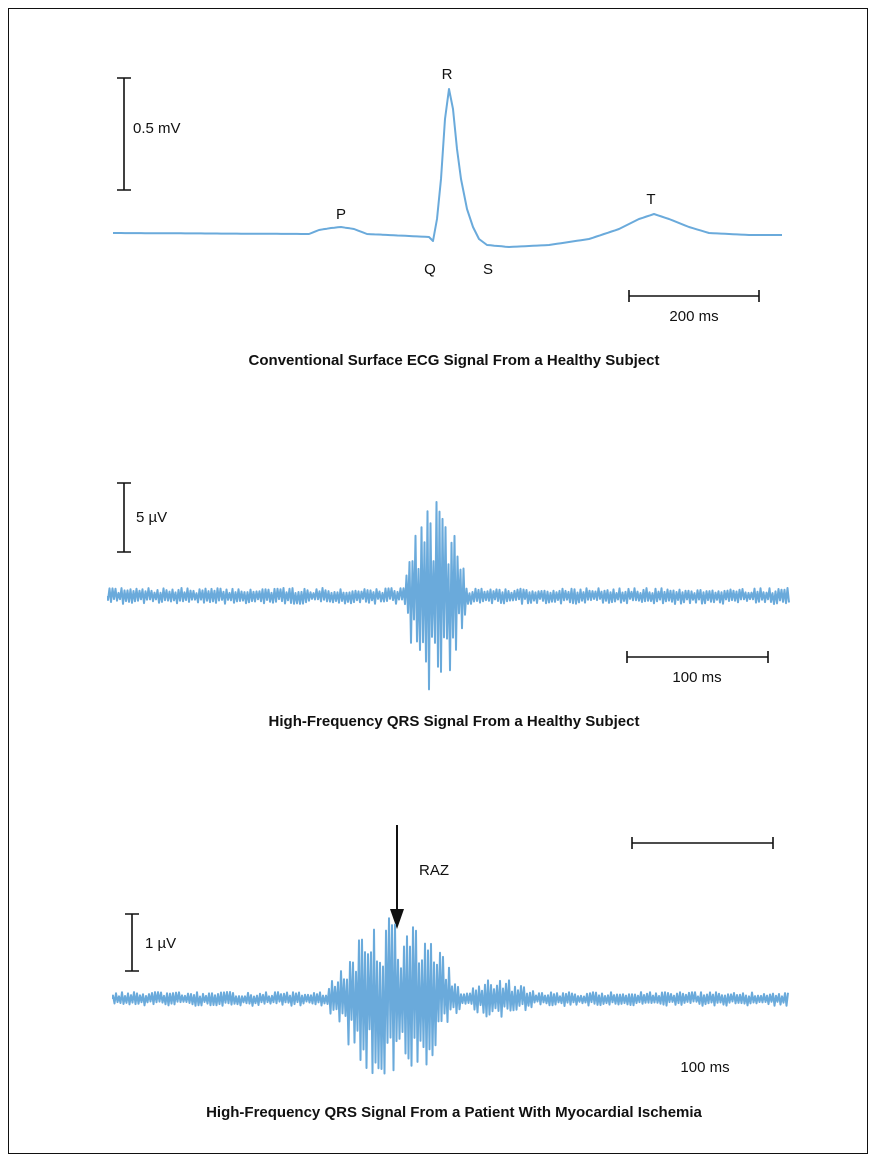 Image resolution: width=878 pixels, height=1163 pixels. What do you see at coordinates (693, 316) in the screenshot?
I see `time-scale-label: 200 ms` at bounding box center [693, 316].